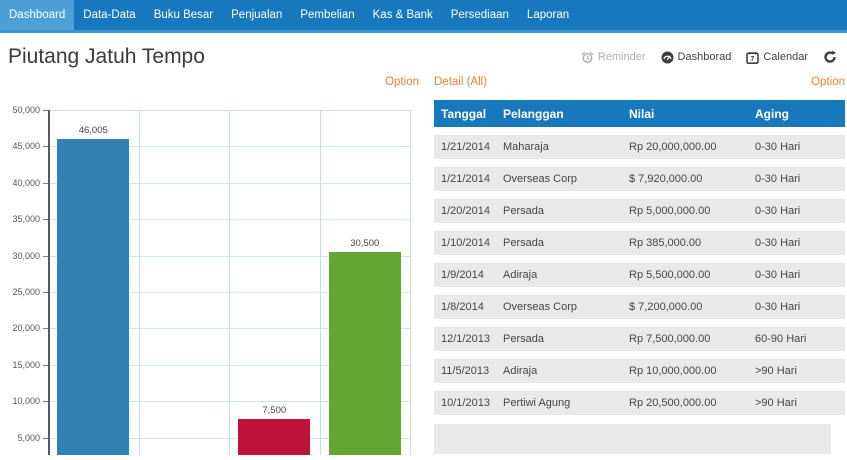  Describe the element at coordinates (613, 57) in the screenshot. I see `reminder-button: Reminder` at that location.